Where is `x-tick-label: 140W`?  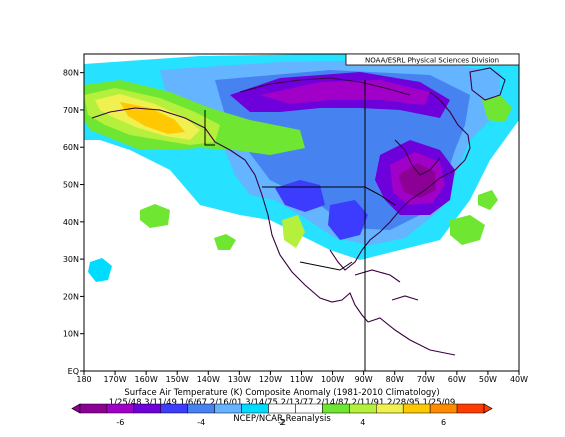 x-tick-label: 140W is located at coordinates (208, 379).